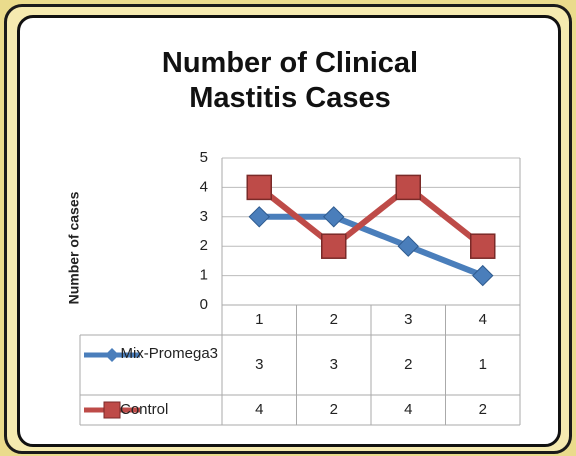 The height and width of the screenshot is (456, 576). What do you see at coordinates (74, 247) in the screenshot?
I see `y-axis-label: Number of cases` at bounding box center [74, 247].